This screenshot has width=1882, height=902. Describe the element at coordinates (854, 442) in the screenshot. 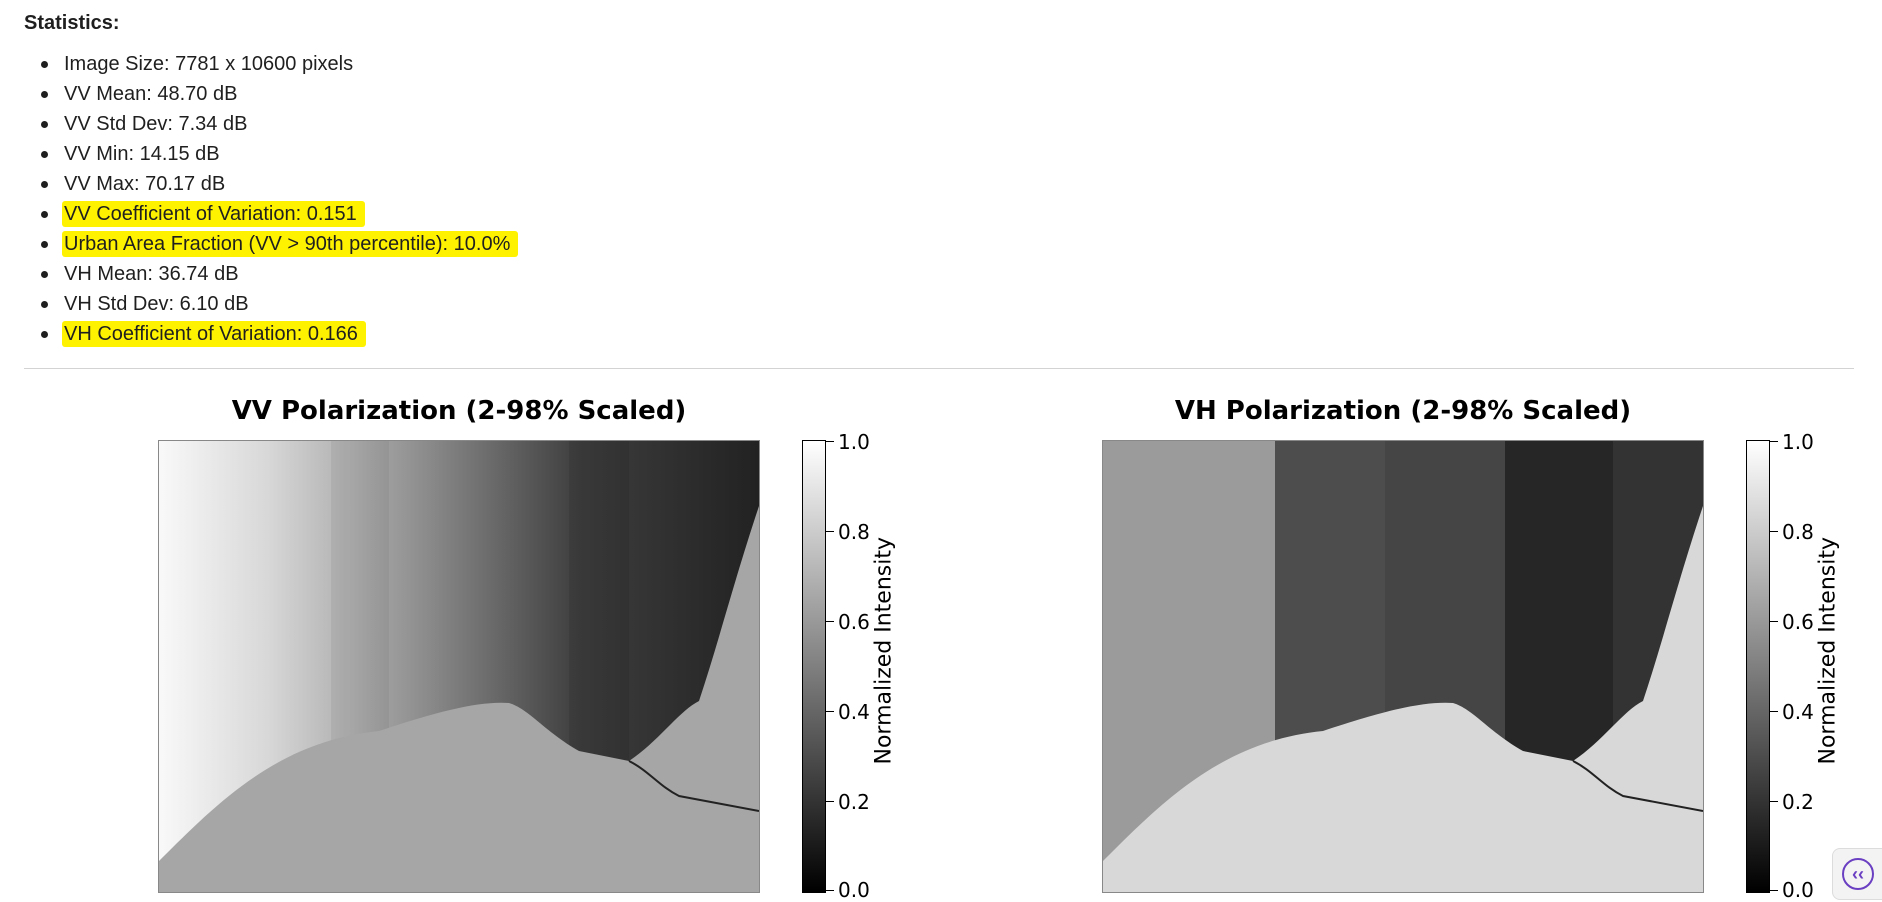

I see `vv-tick-label: 1.0` at that location.